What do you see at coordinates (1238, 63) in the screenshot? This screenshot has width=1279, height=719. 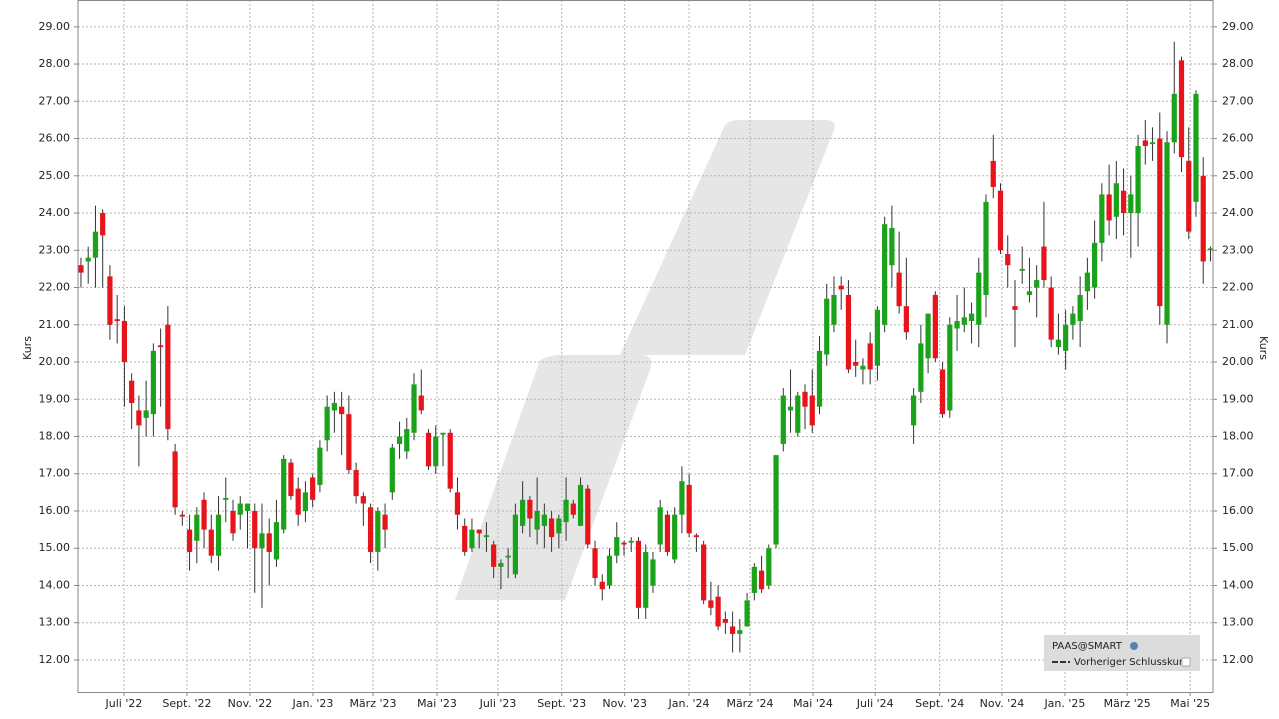 I see `y2-tick-label: 28.00` at bounding box center [1238, 63].